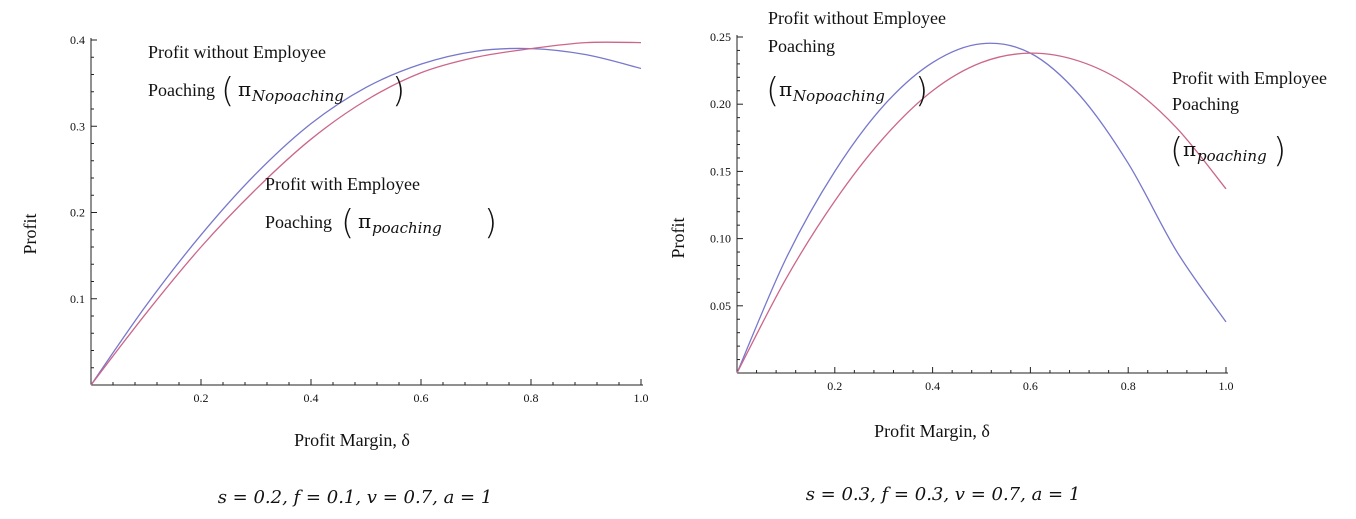  I want to click on y-tick-label: 0.3, so click(77, 126).